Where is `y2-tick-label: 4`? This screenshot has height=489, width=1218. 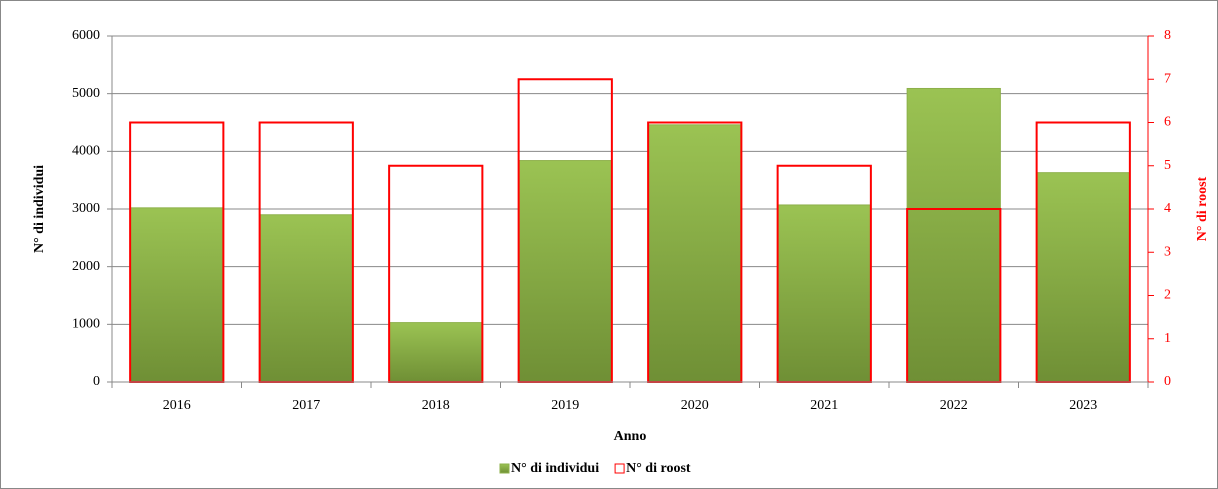
y2-tick-label: 4 is located at coordinates (1167, 208).